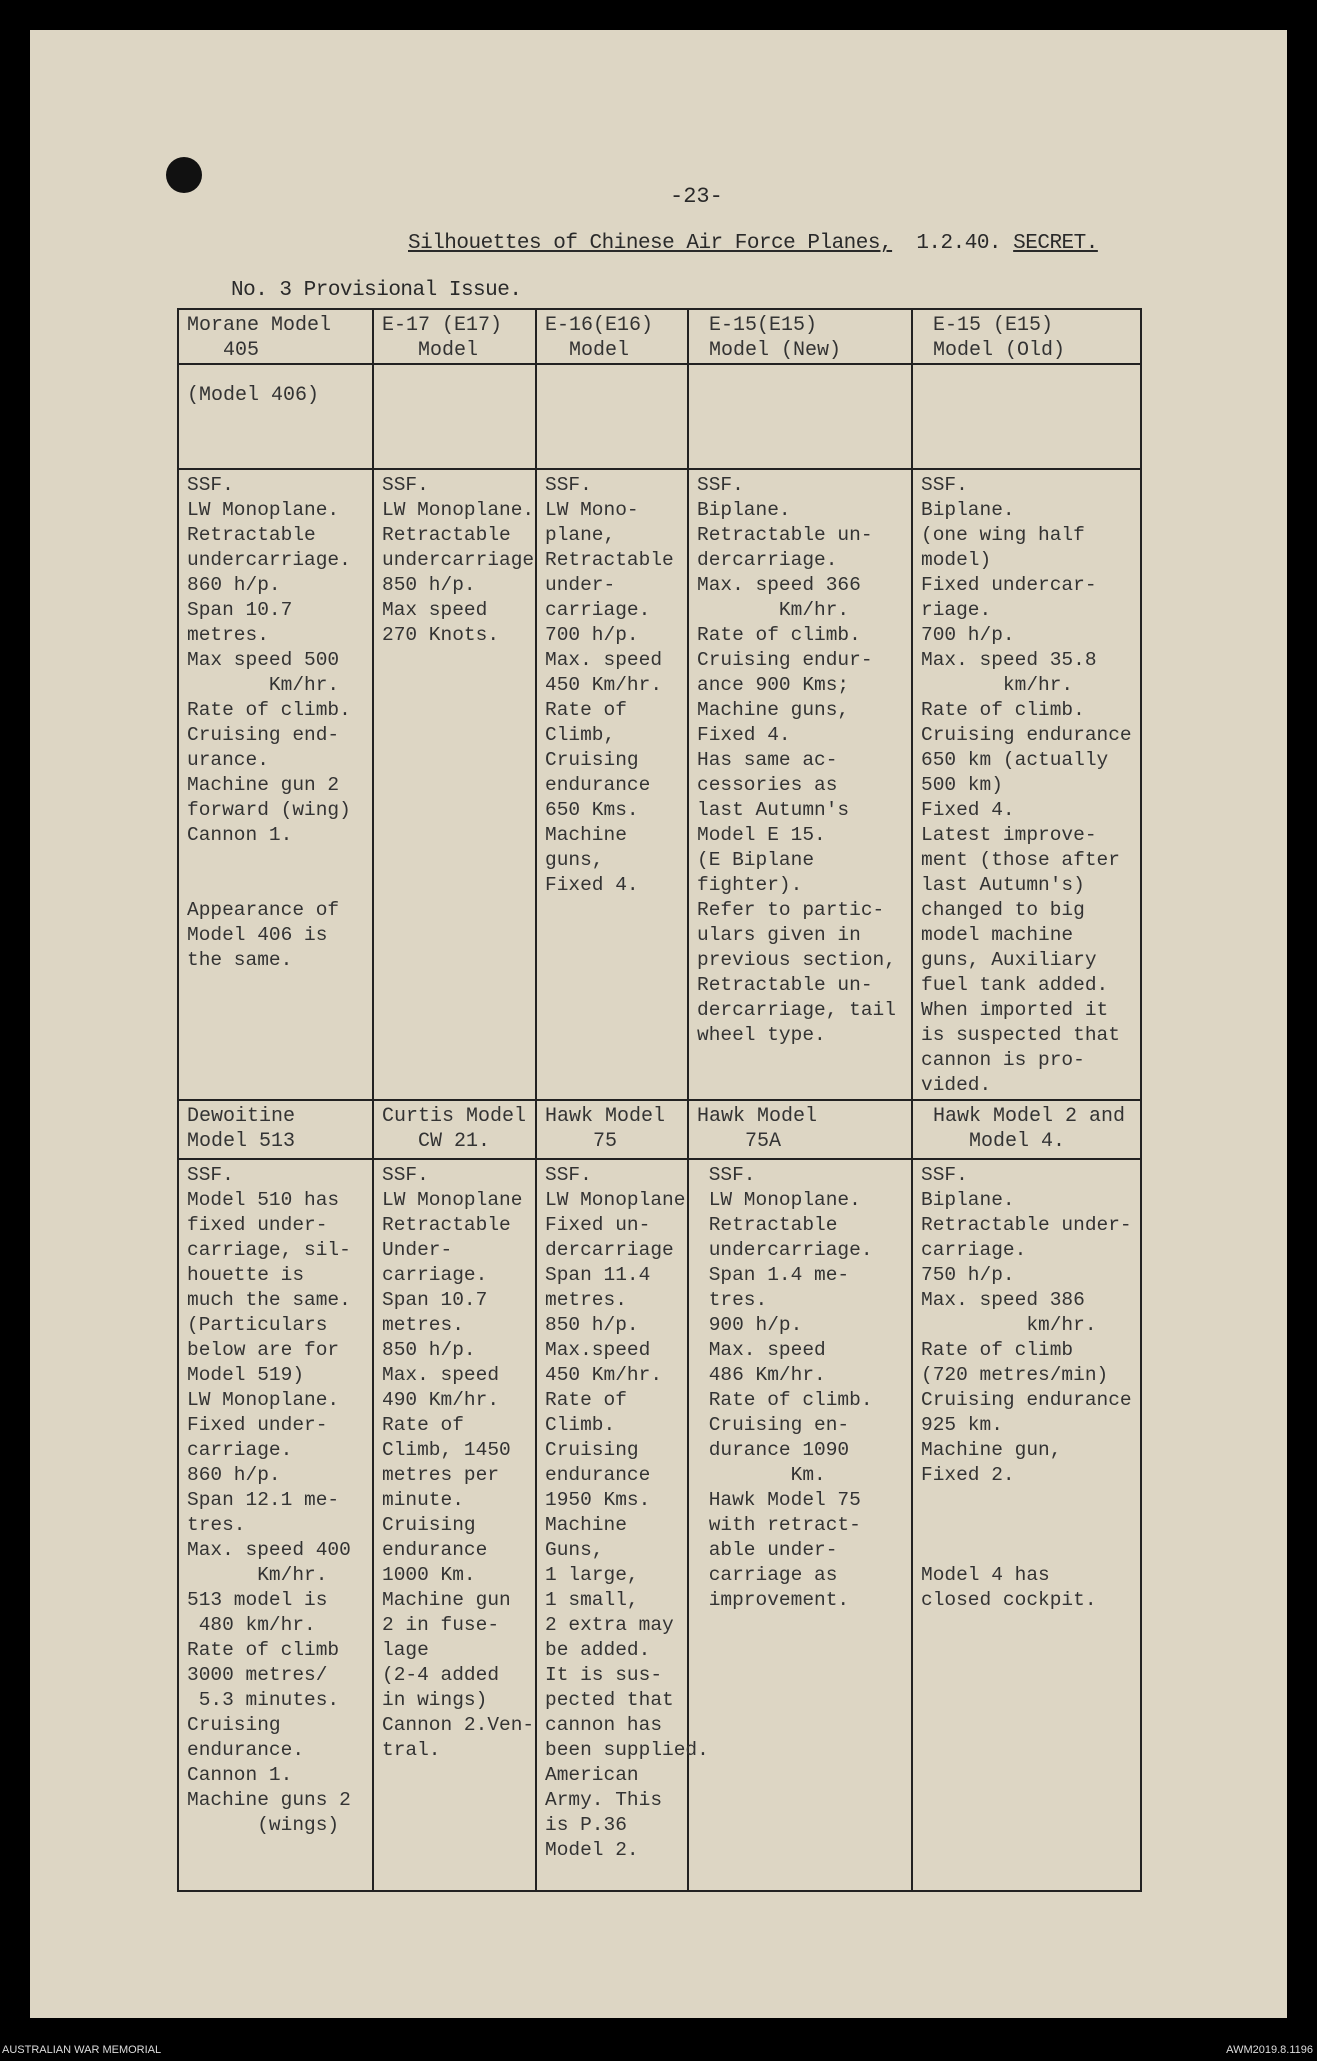 This screenshot has height=2061, width=1317. I want to click on subheader-cell: (Model 406), so click(275, 416).